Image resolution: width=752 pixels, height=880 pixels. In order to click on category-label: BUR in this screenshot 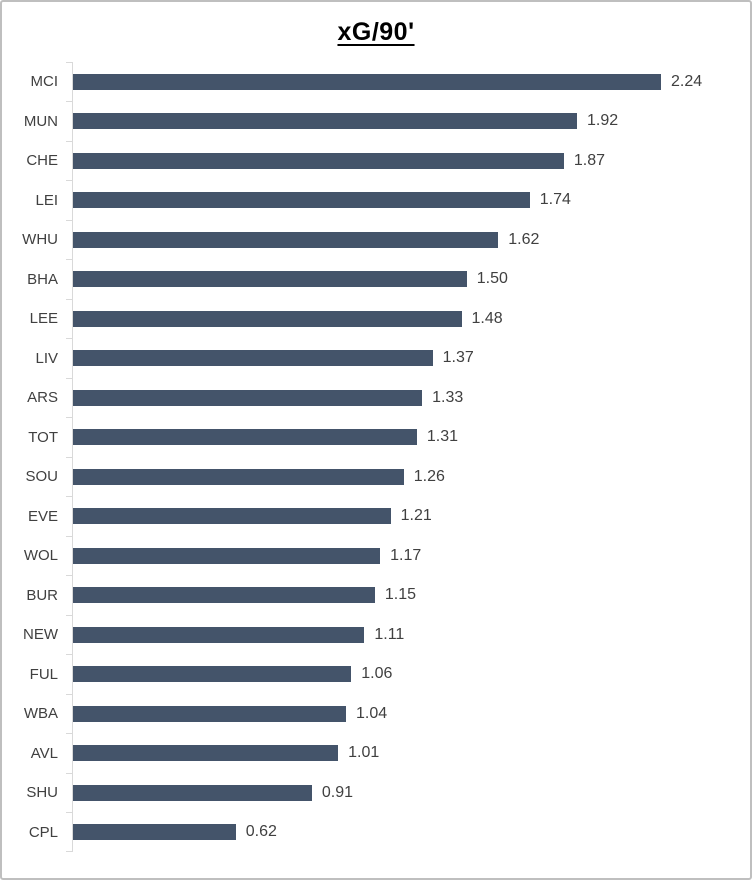, I will do `click(42, 595)`.